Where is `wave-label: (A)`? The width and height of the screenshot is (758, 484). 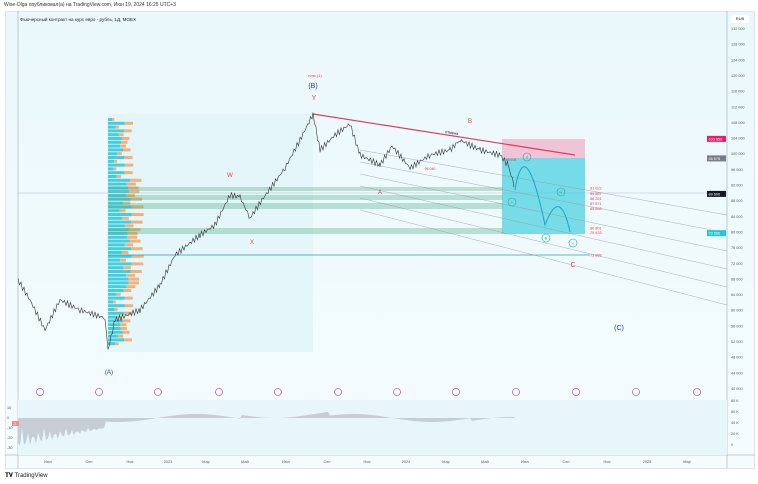 wave-label: (A) is located at coordinates (109, 373).